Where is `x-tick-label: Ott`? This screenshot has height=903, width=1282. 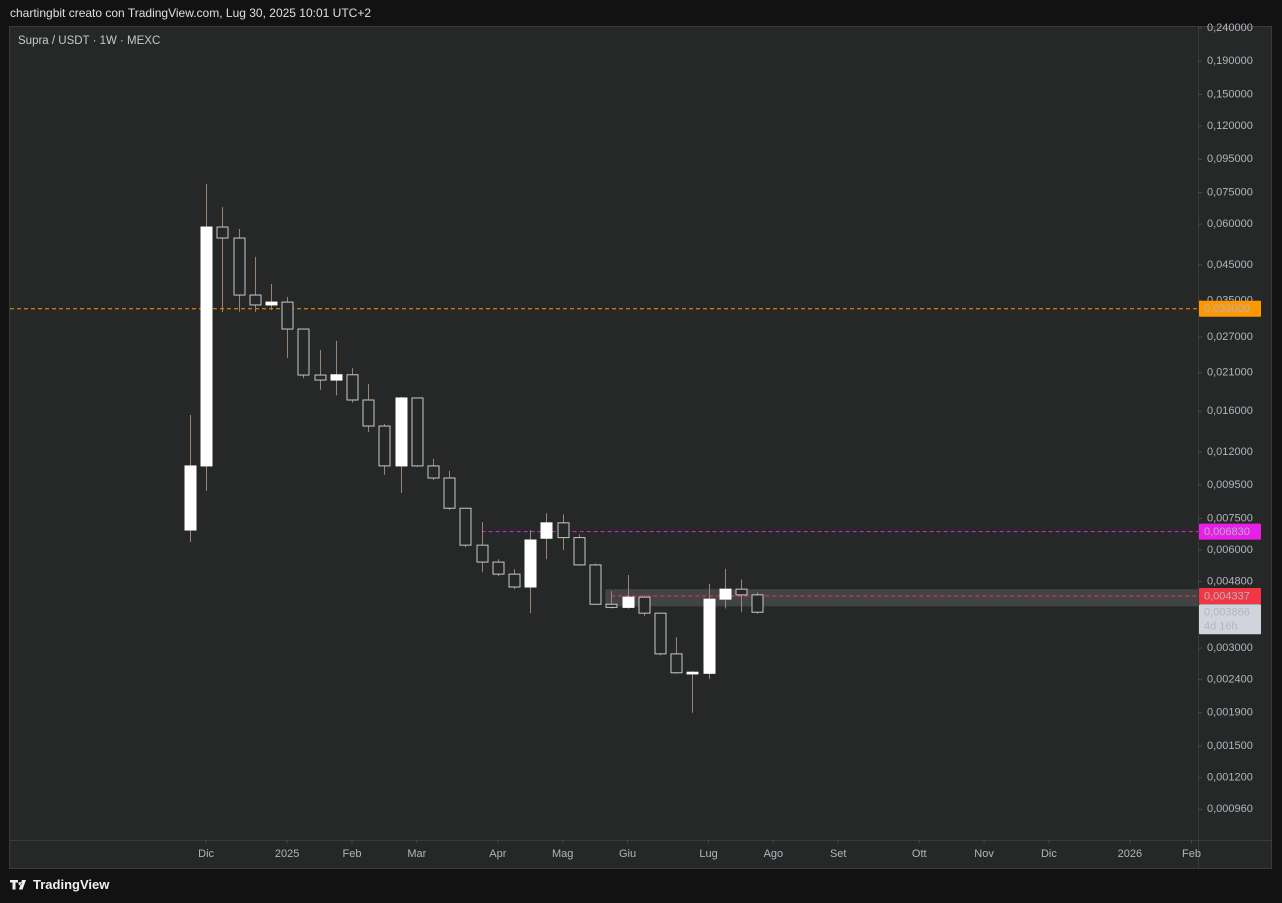 x-tick-label: Ott is located at coordinates (919, 854).